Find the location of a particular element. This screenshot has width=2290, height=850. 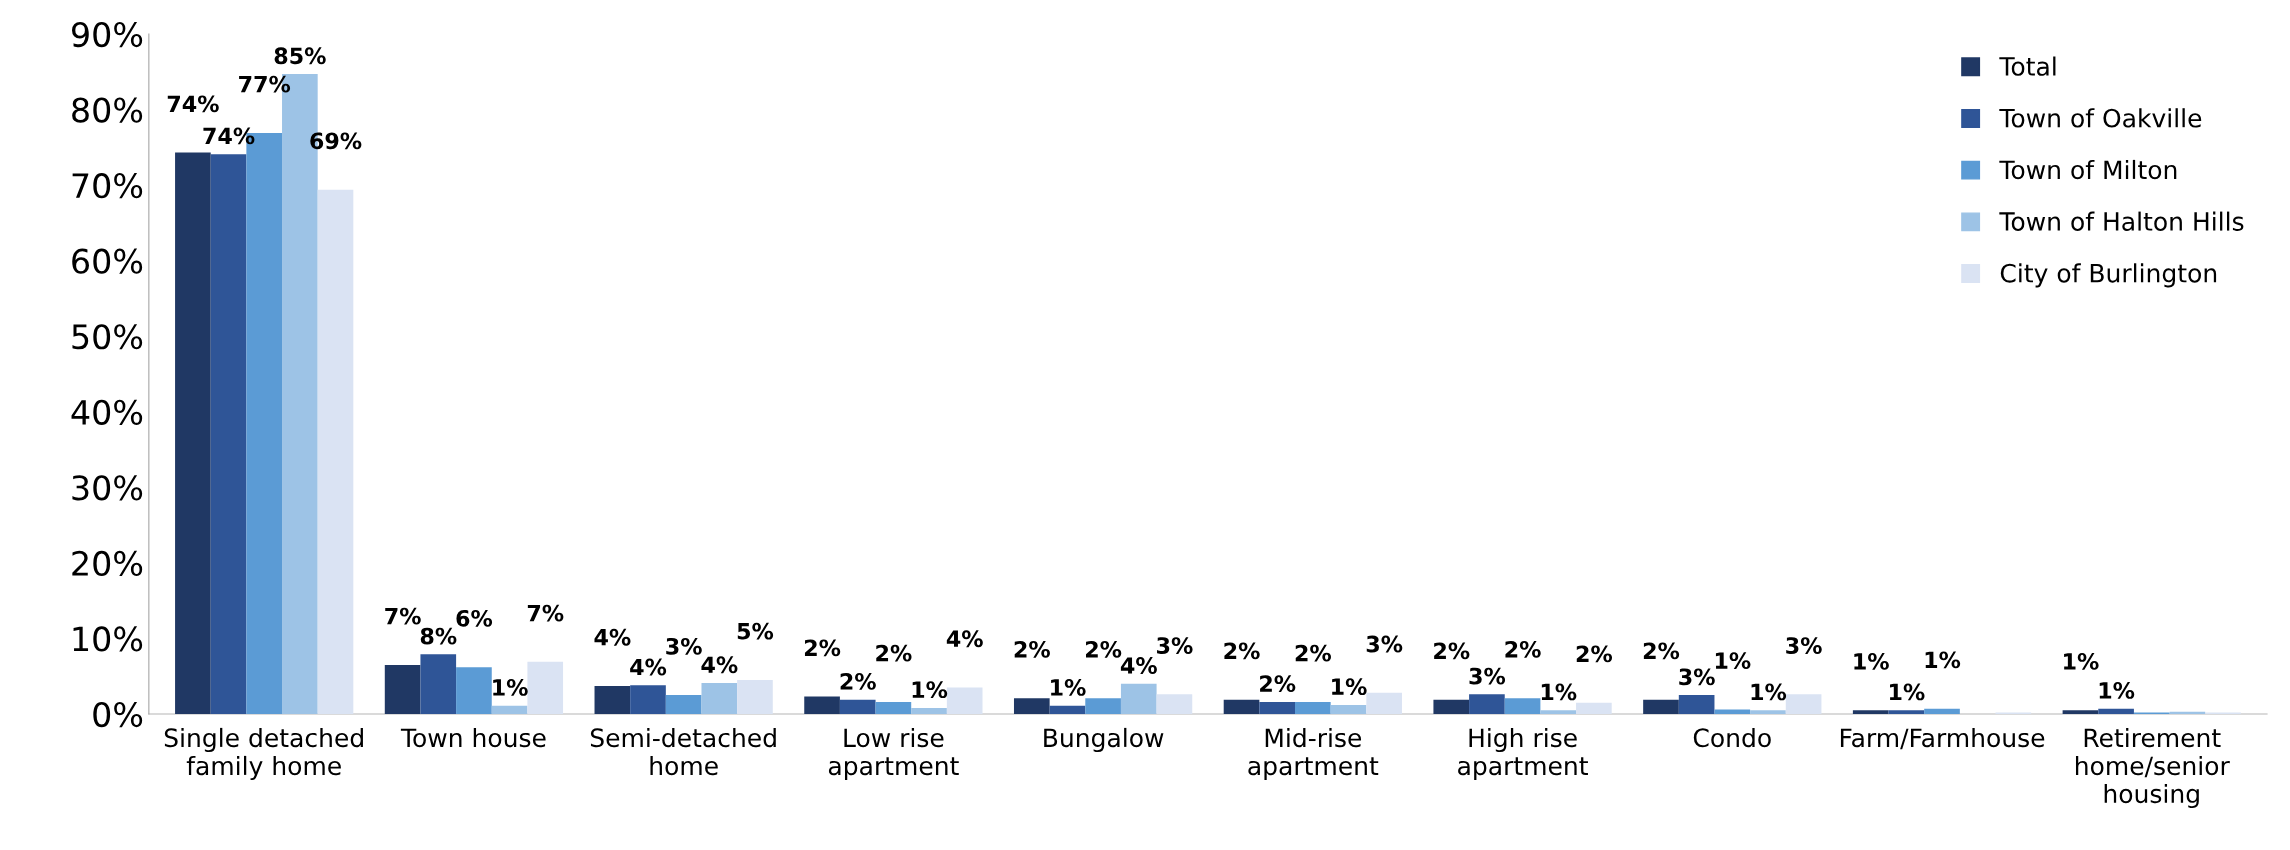

y-tick-label: 70% is located at coordinates (107, 186).